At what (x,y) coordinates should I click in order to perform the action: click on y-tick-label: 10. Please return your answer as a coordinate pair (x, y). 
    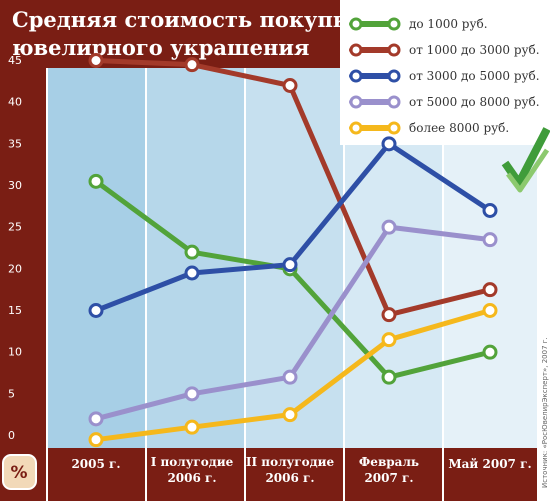
    Looking at the image, I should click on (15, 352).